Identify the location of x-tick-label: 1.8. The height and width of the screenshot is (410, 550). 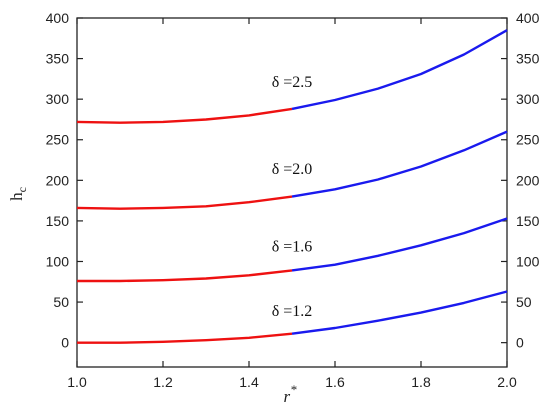
(421, 382).